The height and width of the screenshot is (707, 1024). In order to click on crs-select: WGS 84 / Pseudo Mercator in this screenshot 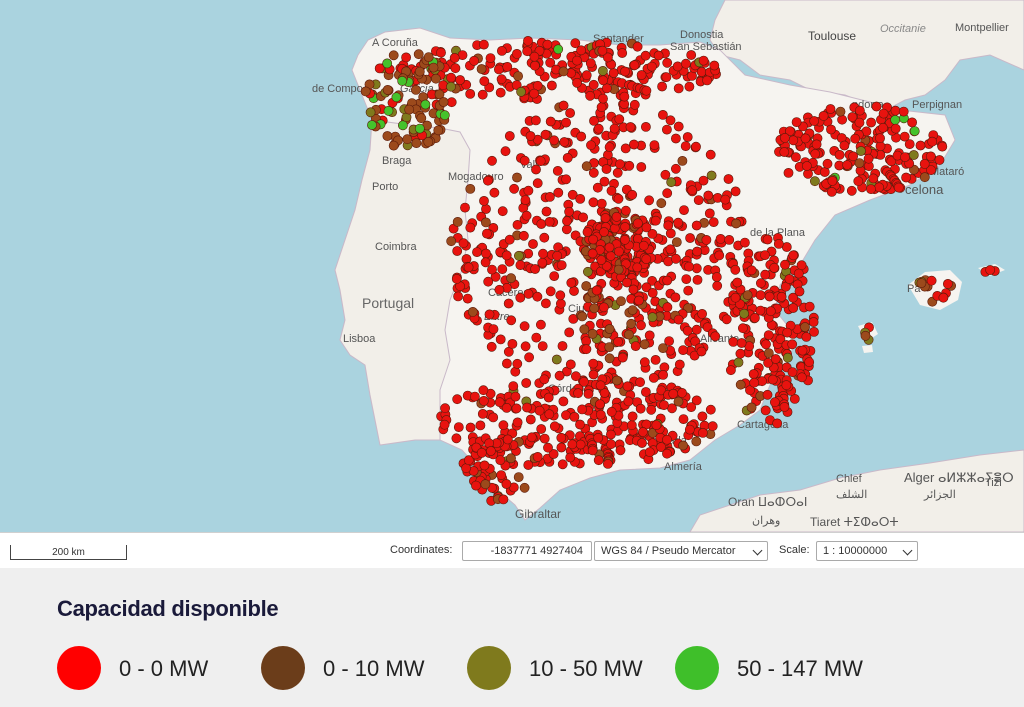, I will do `click(681, 551)`.